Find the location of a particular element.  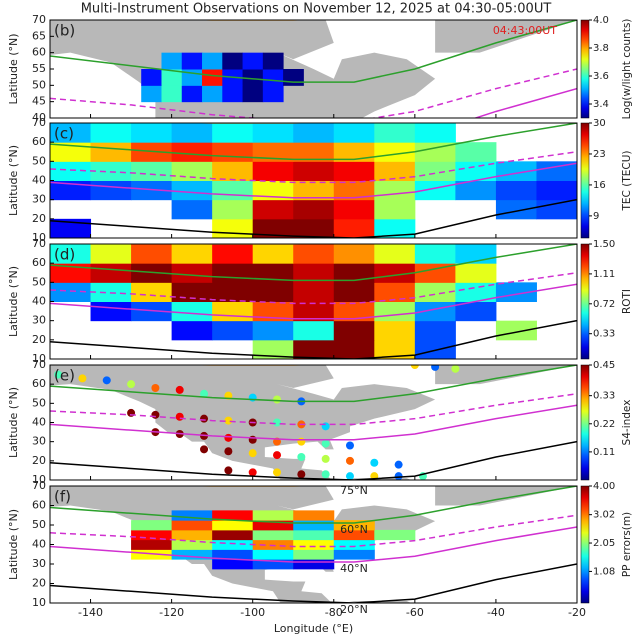

panel is located at coordinates (313, 422).